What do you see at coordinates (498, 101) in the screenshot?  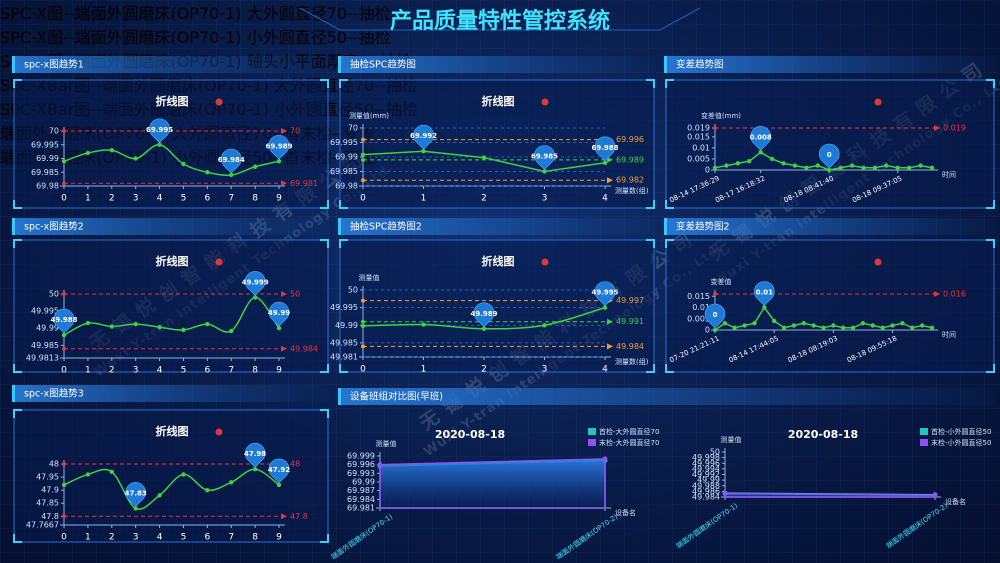 I see `chart-heading: 折线图` at bounding box center [498, 101].